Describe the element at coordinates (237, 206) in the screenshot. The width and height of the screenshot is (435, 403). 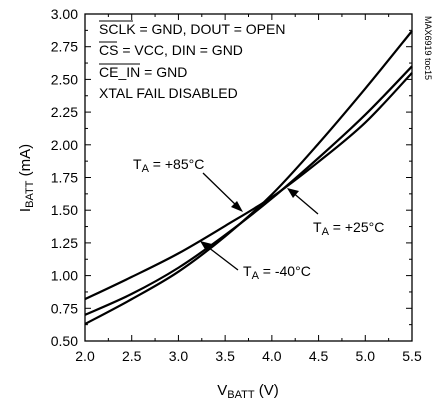
I see `annotation-85c-arrowhead` at that location.